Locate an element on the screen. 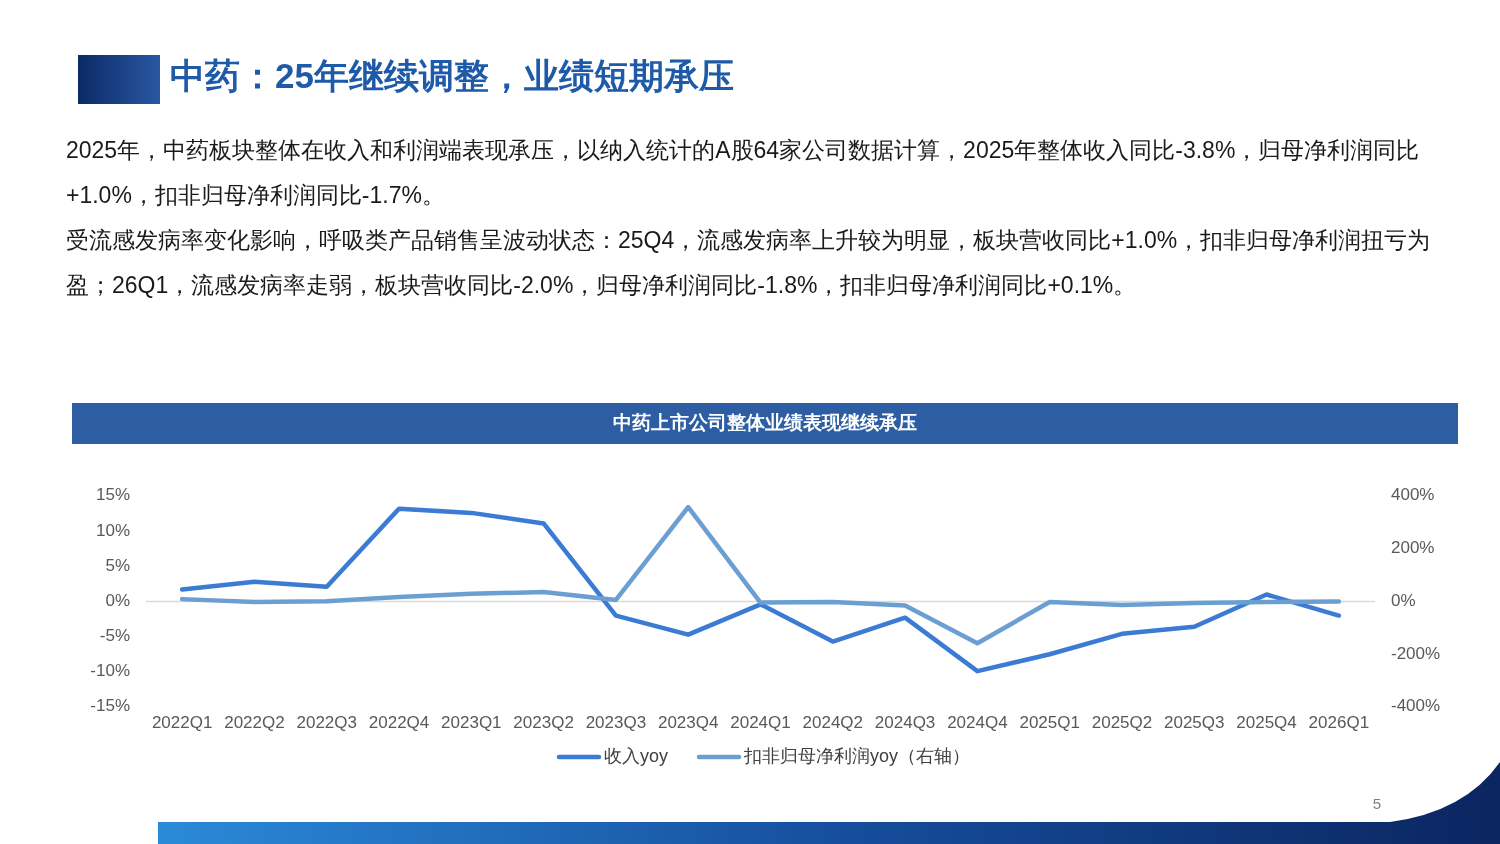  y-tick-label: 10% is located at coordinates (112, 530).